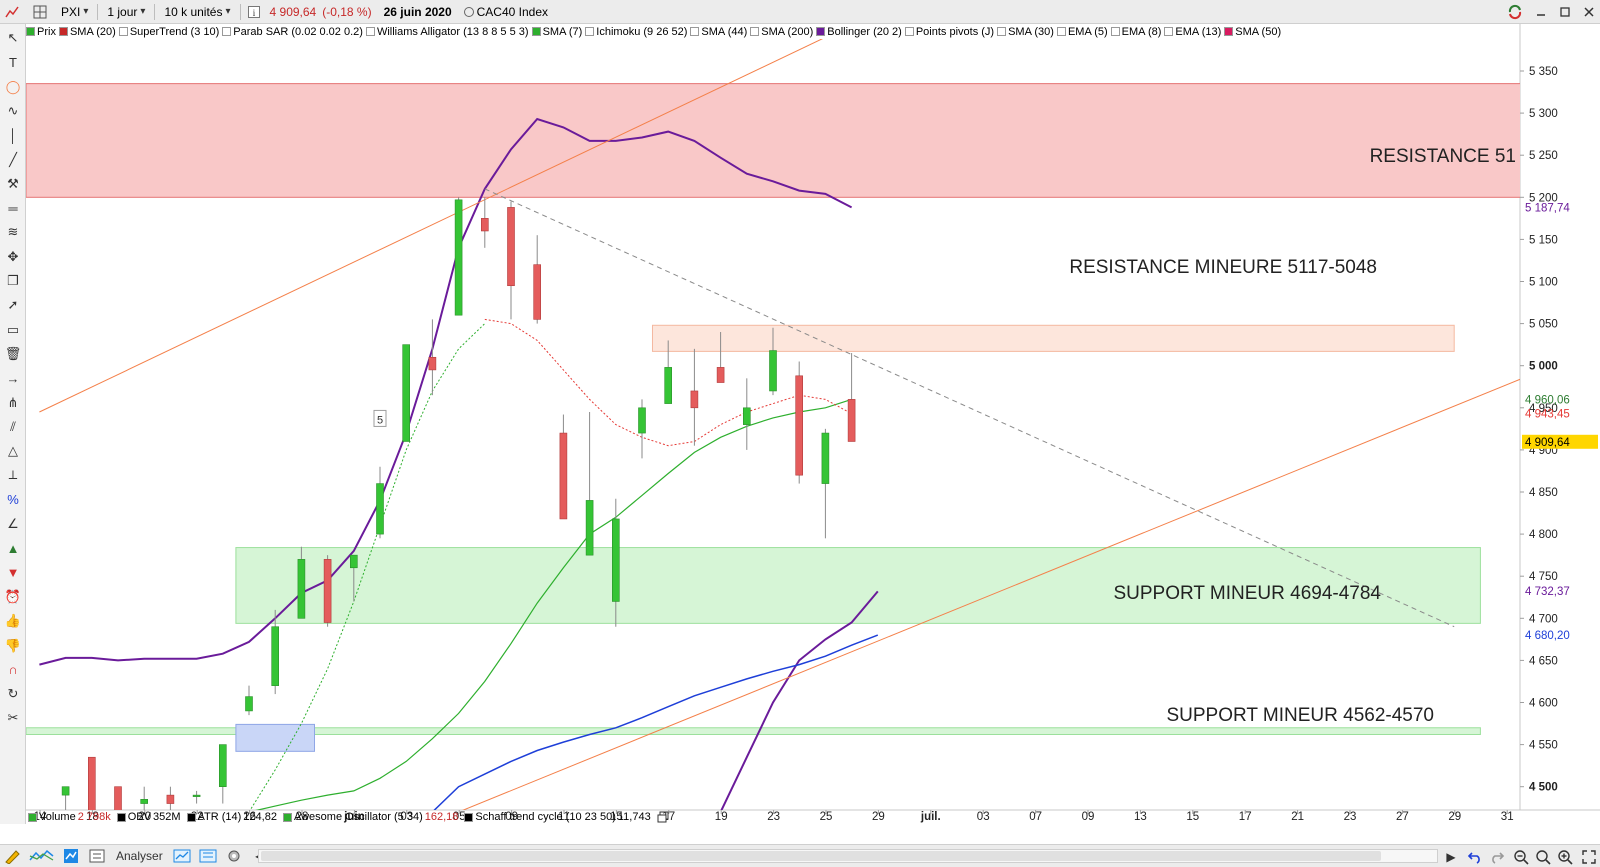  What do you see at coordinates (71, 856) in the screenshot?
I see `compare-icon` at bounding box center [71, 856].